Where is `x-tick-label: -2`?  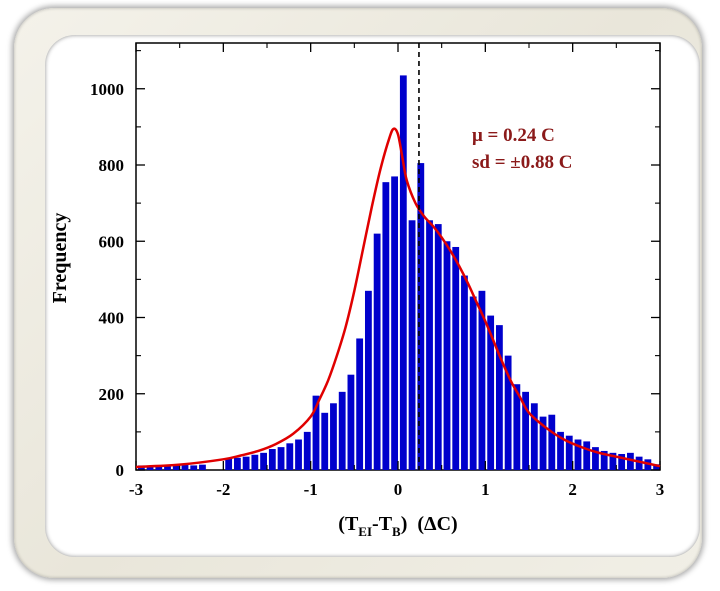 x-tick-label: -2 is located at coordinates (223, 489).